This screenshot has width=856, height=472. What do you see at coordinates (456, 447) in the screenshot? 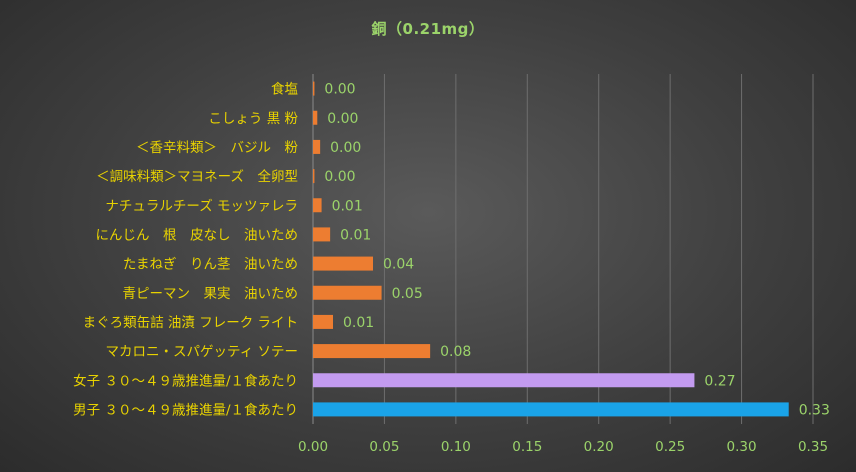
I see `x-tick-label: 0.10` at bounding box center [456, 447].